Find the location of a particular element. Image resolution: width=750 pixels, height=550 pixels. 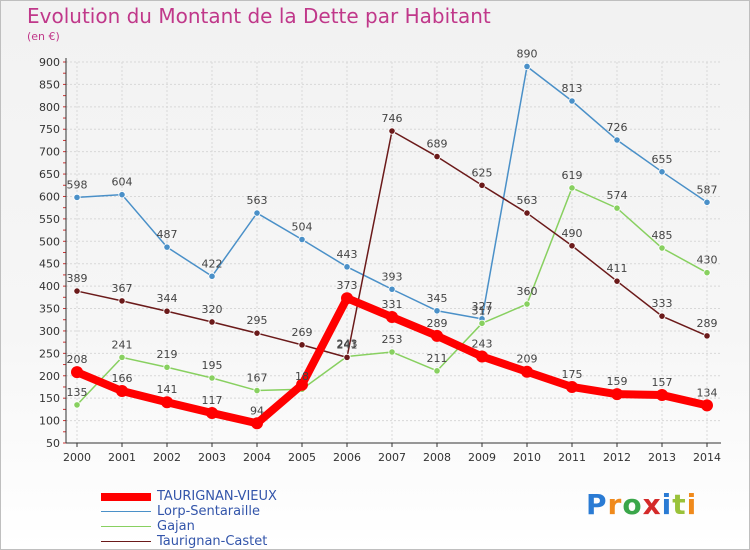

data-label-taurignan-vieux: 373 is located at coordinates (347, 285).